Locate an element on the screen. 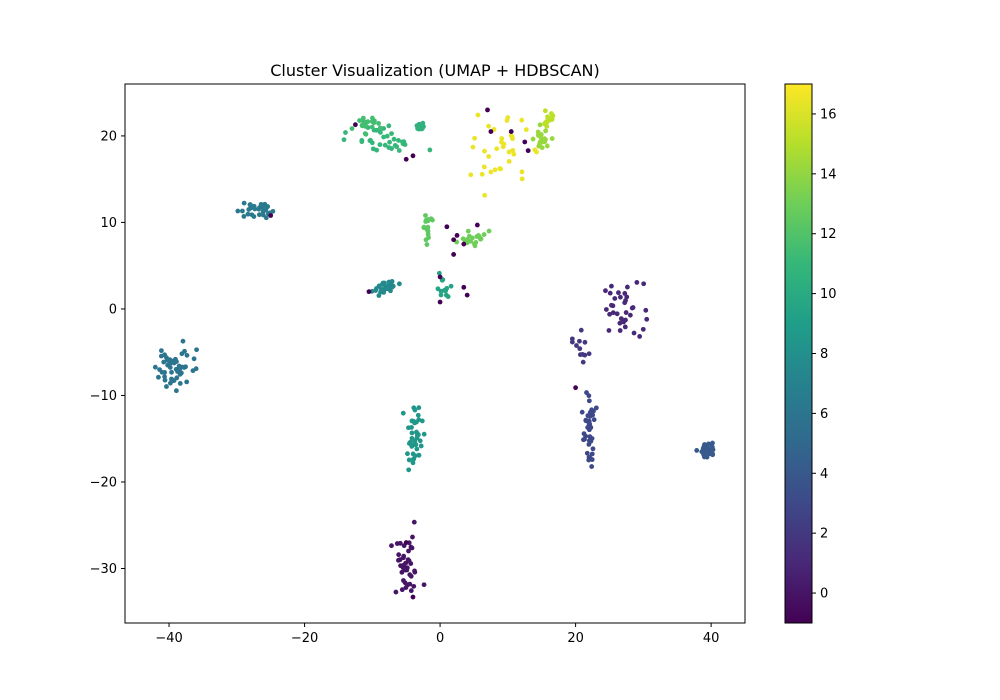 This screenshot has height=700, width=1000. colorbar-tick-label: 14 is located at coordinates (828, 174).